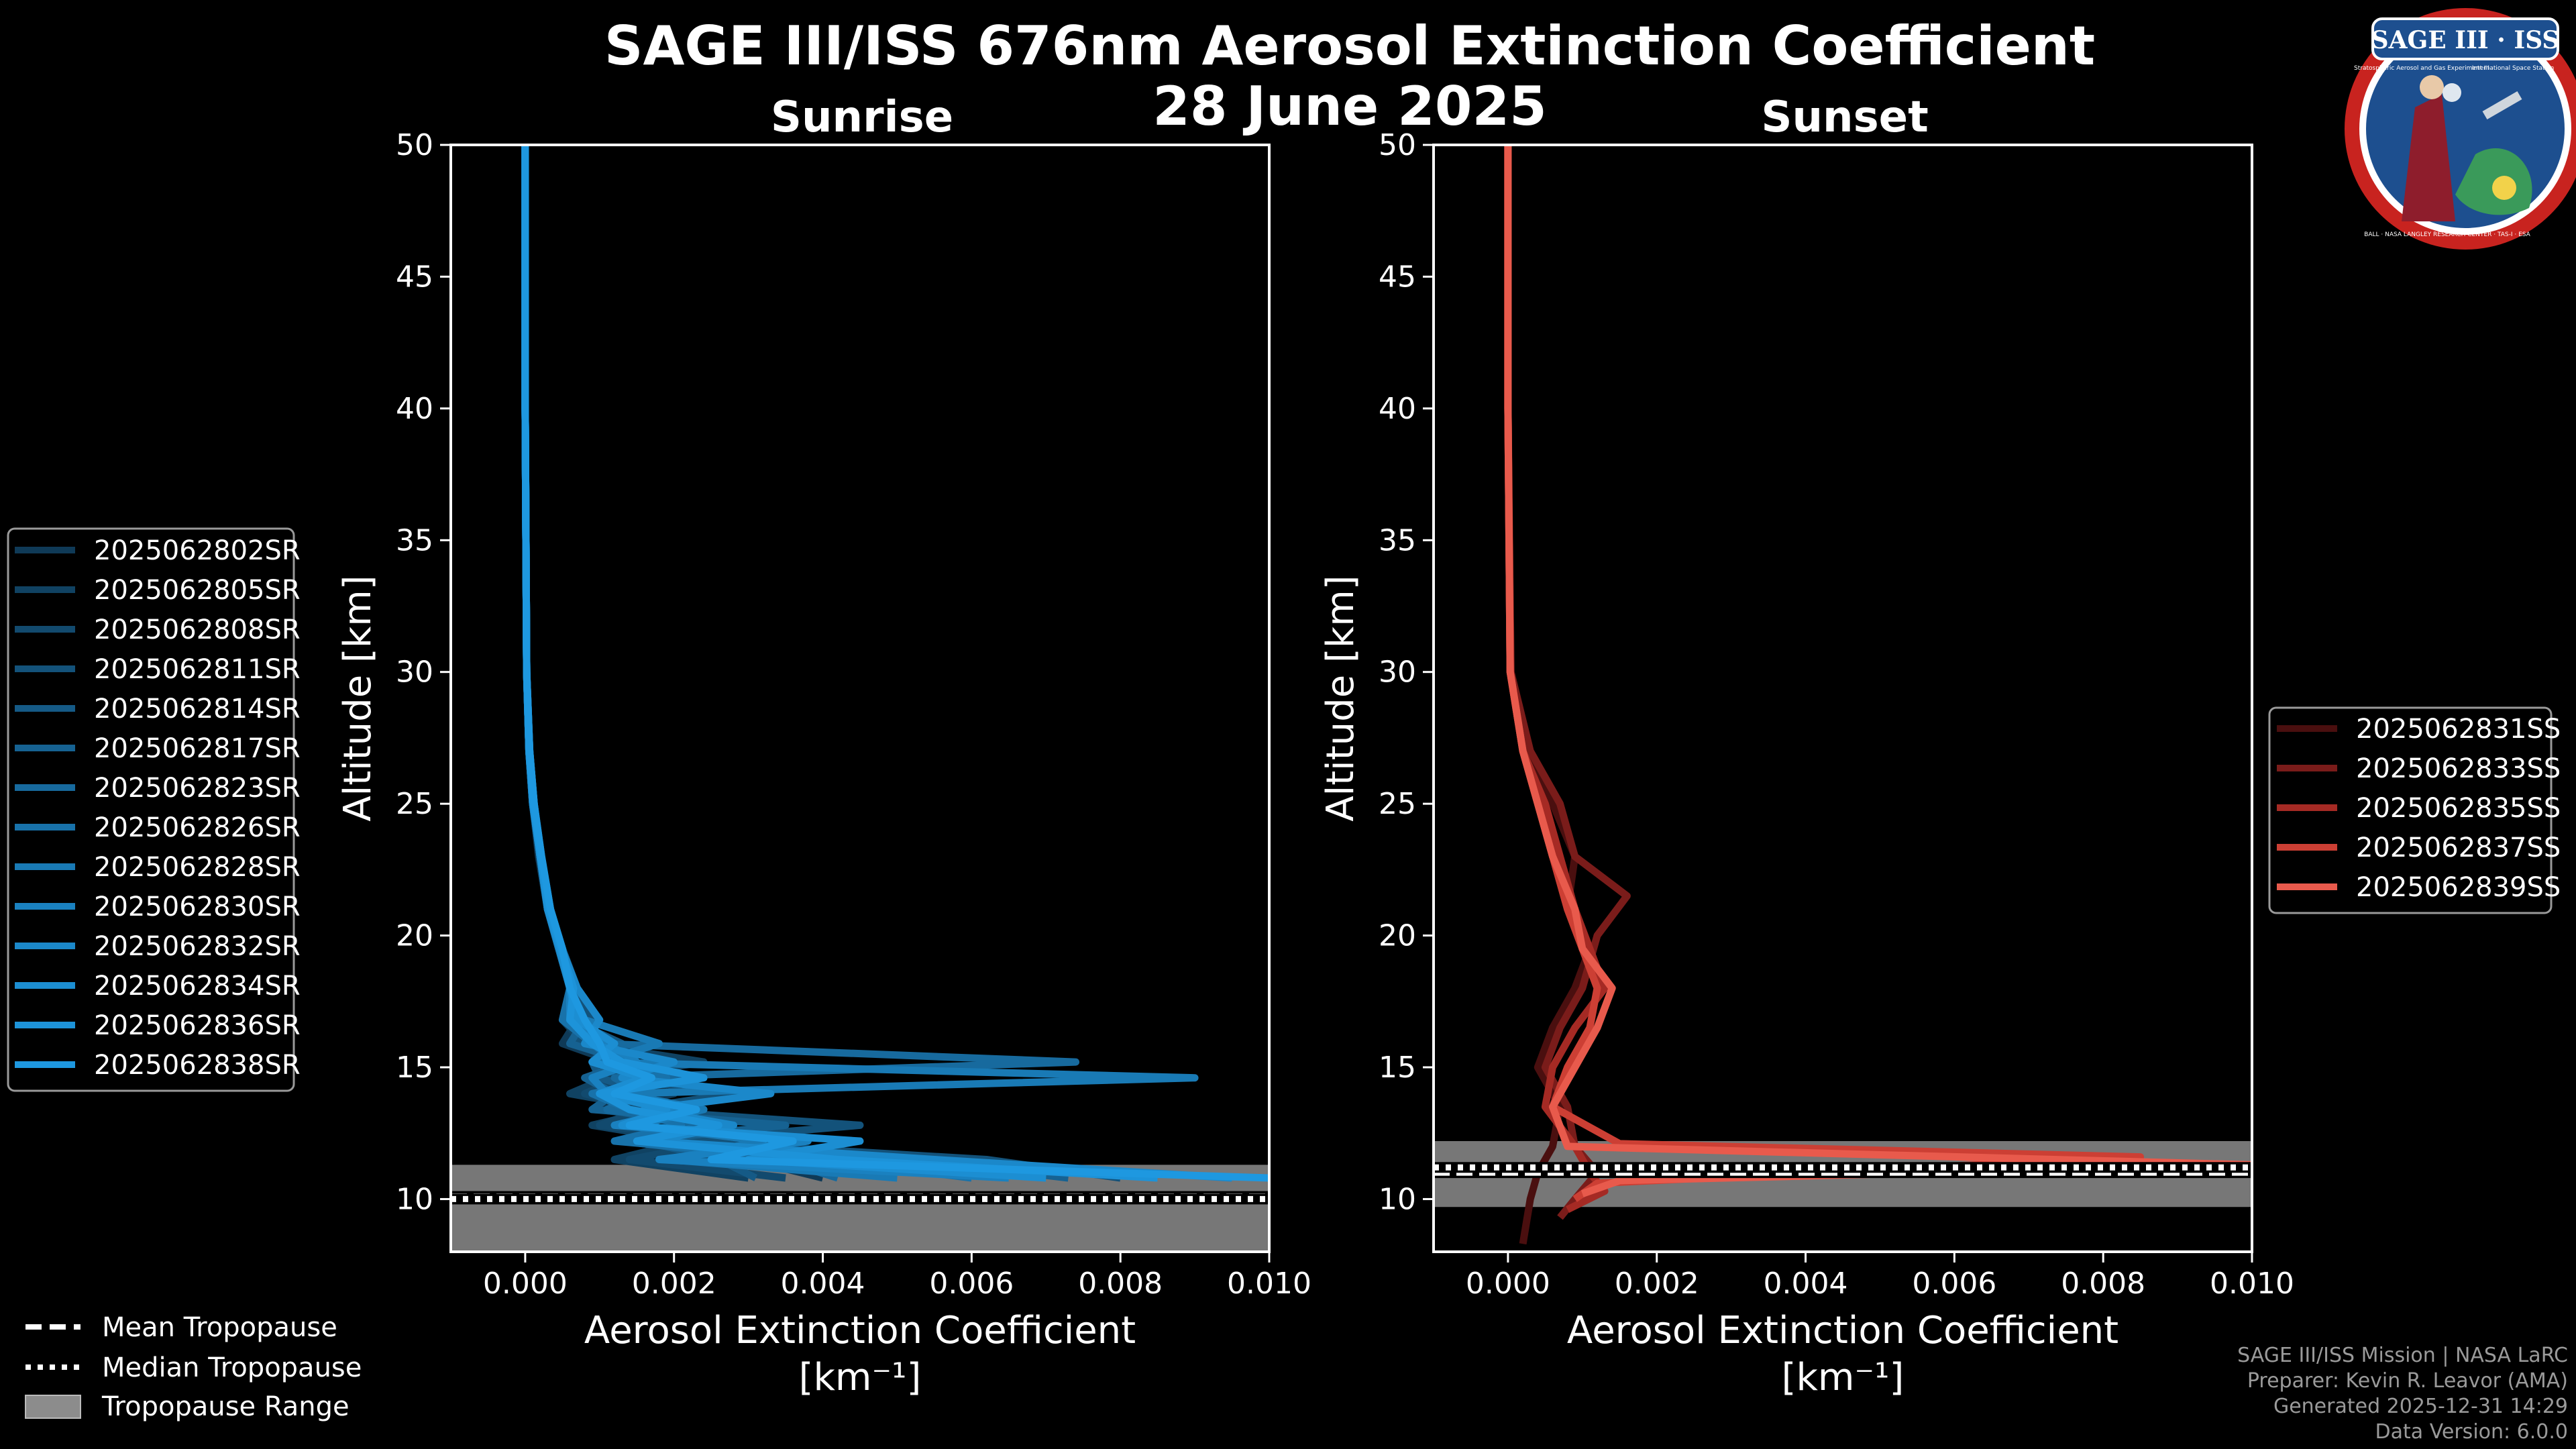  Describe the element at coordinates (197, 1025) in the screenshot. I see `legend-label: 2025062836SR` at that location.